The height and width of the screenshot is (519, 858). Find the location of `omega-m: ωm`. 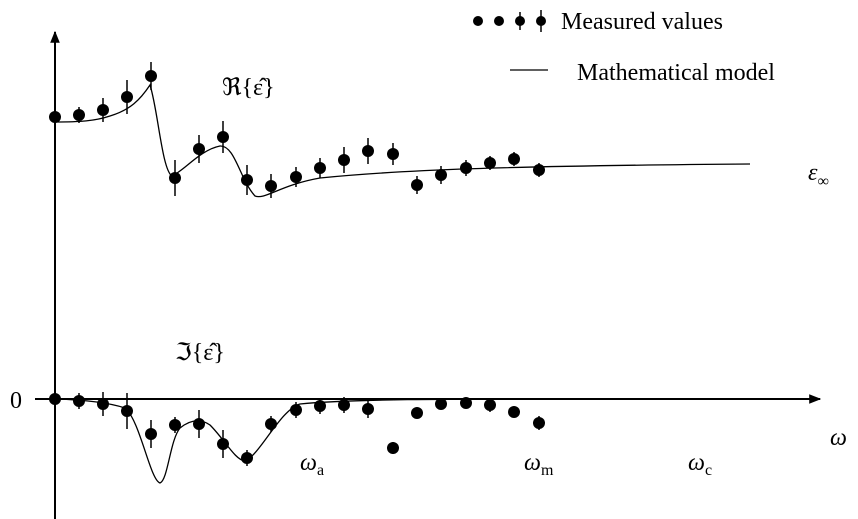

omega-m: ωm is located at coordinates (539, 464).